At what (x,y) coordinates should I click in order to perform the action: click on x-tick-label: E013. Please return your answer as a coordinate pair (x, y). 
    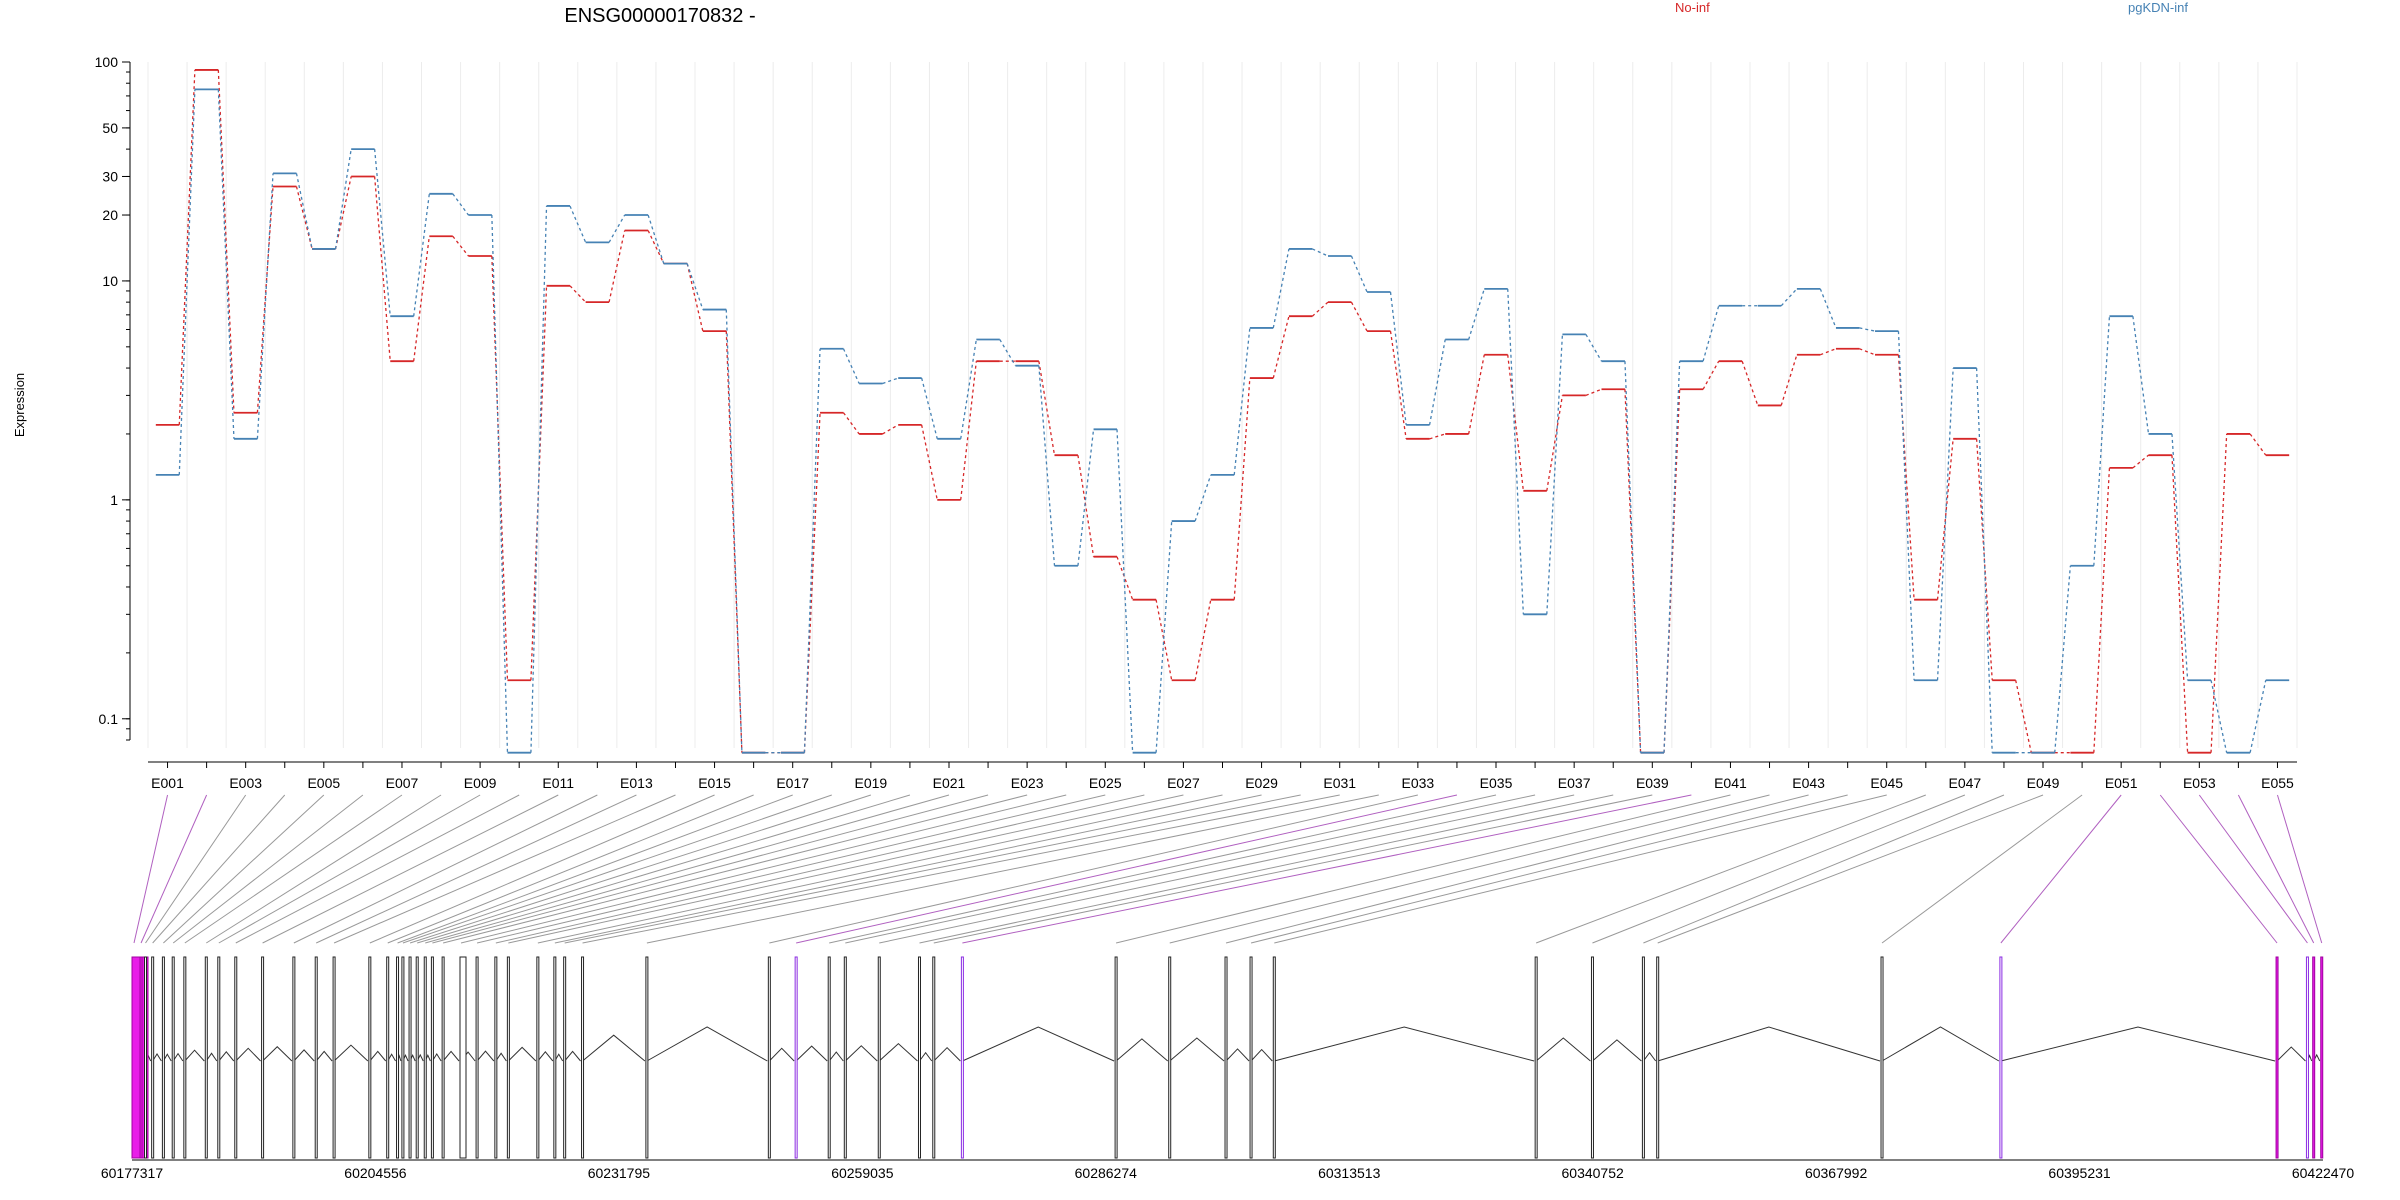
    Looking at the image, I should click on (636, 783).